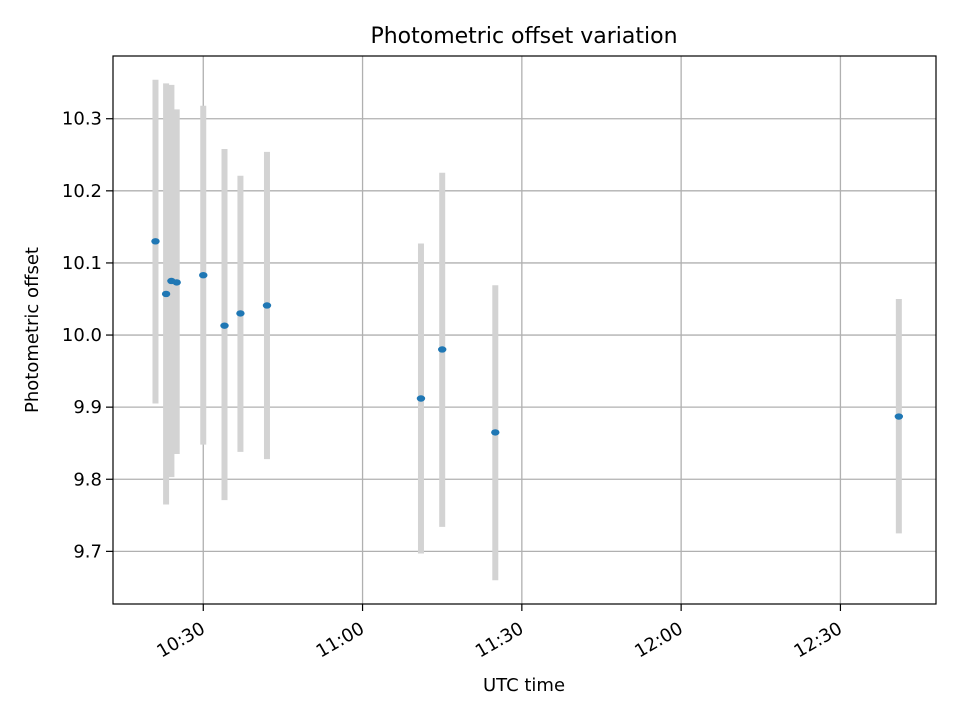 The image size is (960, 720). Describe the element at coordinates (82, 191) in the screenshot. I see `y-tick-label: 10.2` at that location.